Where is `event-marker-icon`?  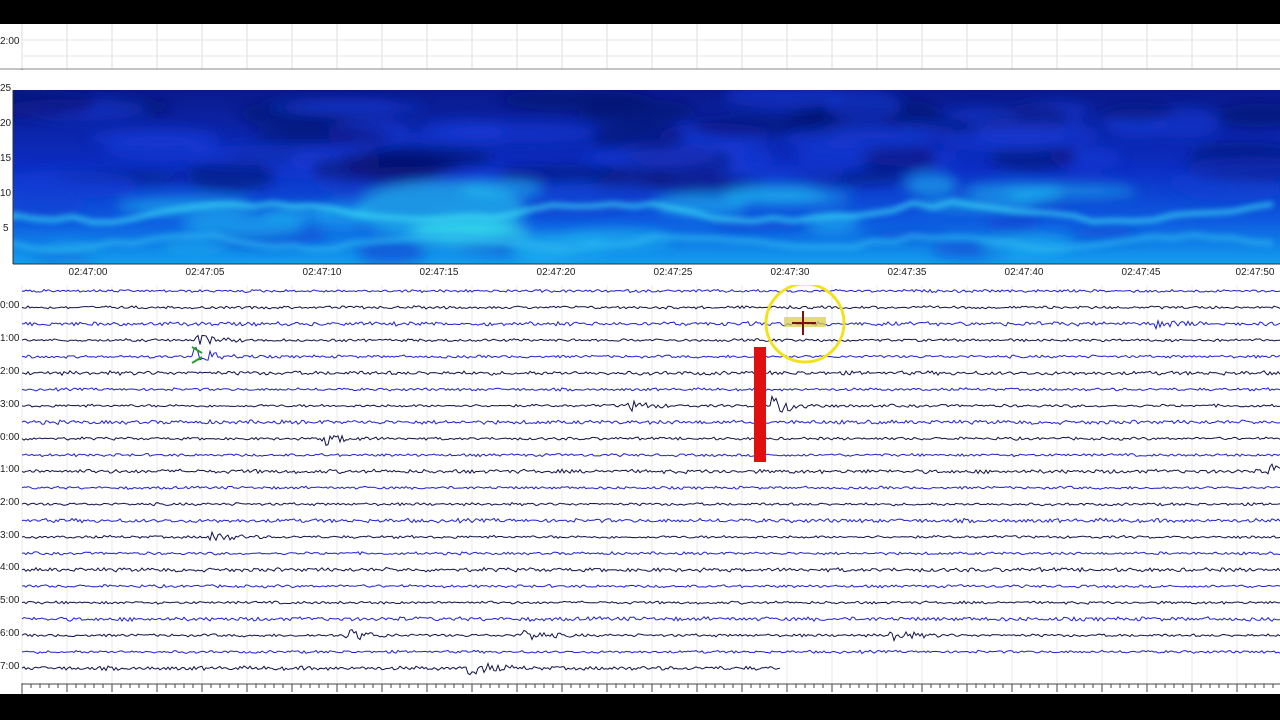 event-marker-icon is located at coordinates (760, 404).